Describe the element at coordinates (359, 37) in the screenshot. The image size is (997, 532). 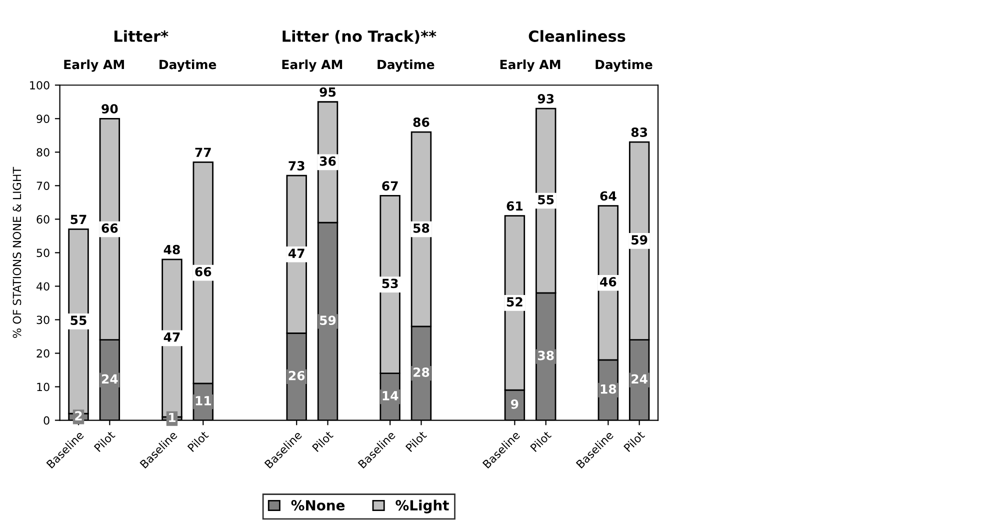
I see `text: Litter (no Track)**` at that location.